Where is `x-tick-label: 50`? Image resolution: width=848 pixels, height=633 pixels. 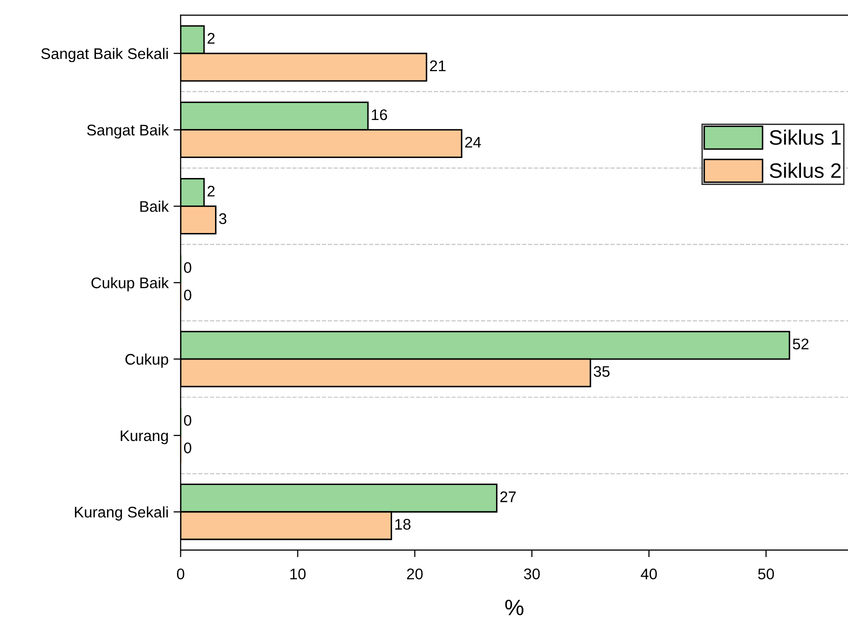 x-tick-label: 50 is located at coordinates (766, 574).